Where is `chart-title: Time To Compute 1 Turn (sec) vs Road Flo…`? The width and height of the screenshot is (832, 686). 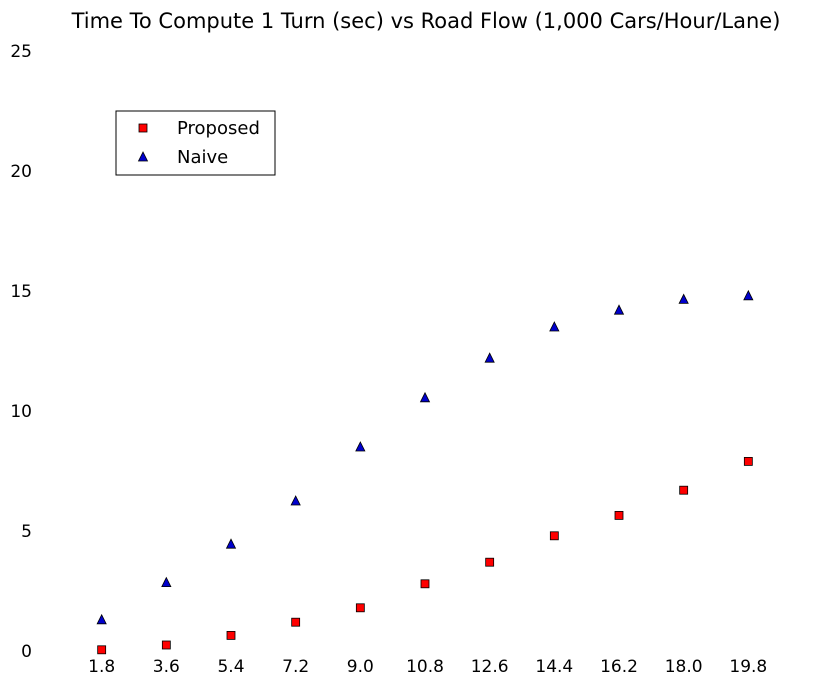 chart-title: Time To Compute 1 Turn (sec) vs Road Flo… is located at coordinates (426, 21).